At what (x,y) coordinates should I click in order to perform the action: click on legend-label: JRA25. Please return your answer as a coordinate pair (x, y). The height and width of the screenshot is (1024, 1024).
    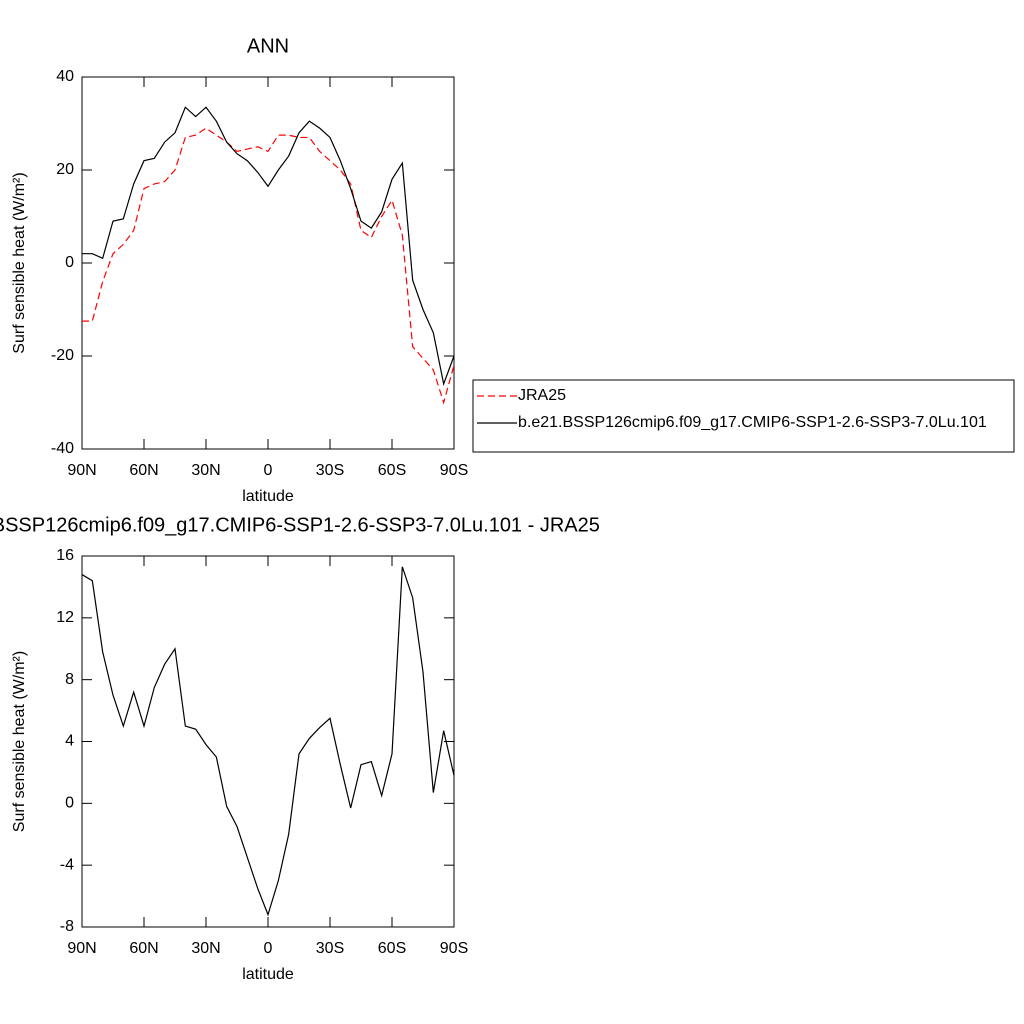
    Looking at the image, I should click on (542, 395).